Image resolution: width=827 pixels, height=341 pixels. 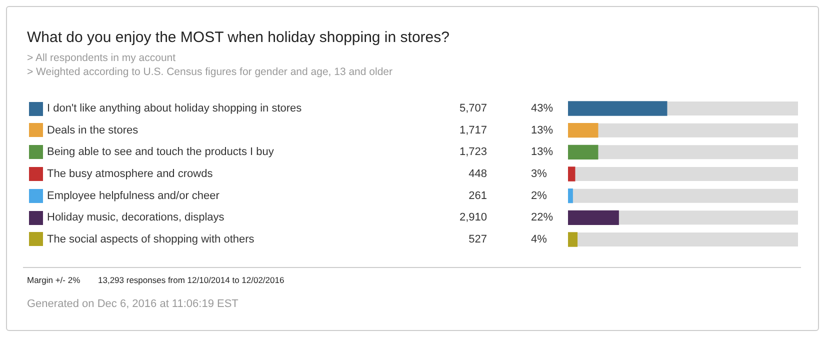 I want to click on y-tick-label: I don't like anything about holiday shopping in stores, so click(x=174, y=108).